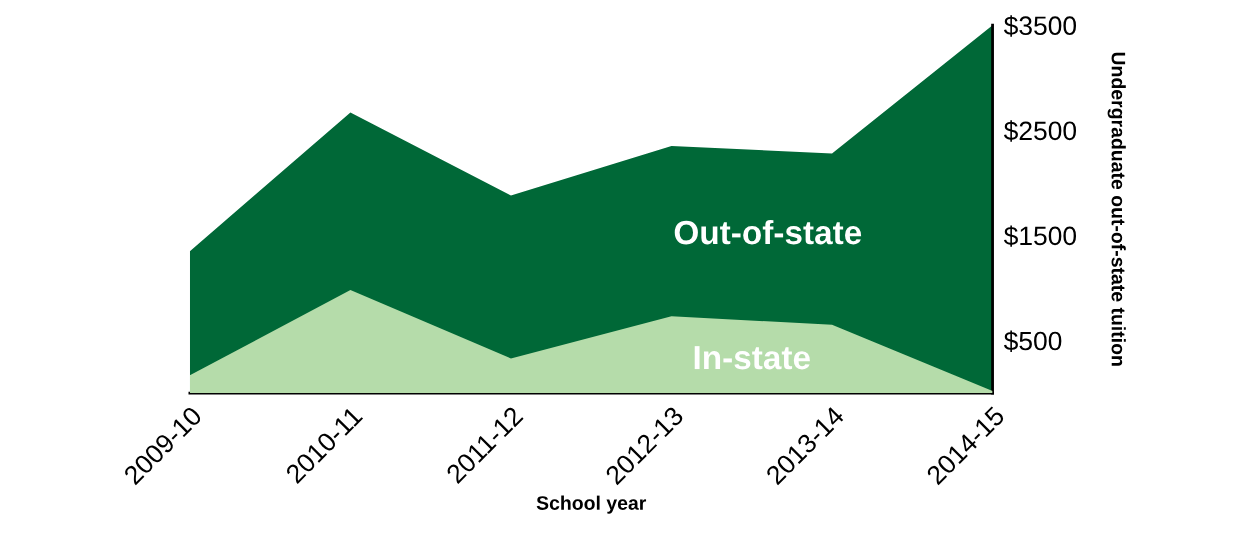 This screenshot has width=1233, height=537. What do you see at coordinates (1032, 341) in the screenshot?
I see `y-tick-label: $500` at bounding box center [1032, 341].